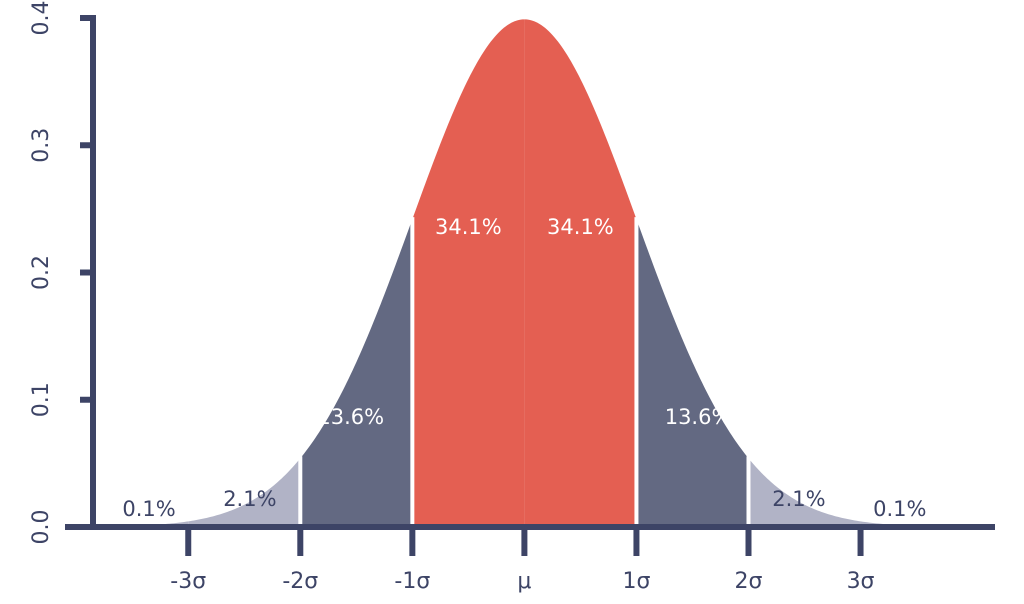 The image size is (1024, 604). Describe the element at coordinates (412, 581) in the screenshot. I see `x-tick-label: -1σ` at that location.